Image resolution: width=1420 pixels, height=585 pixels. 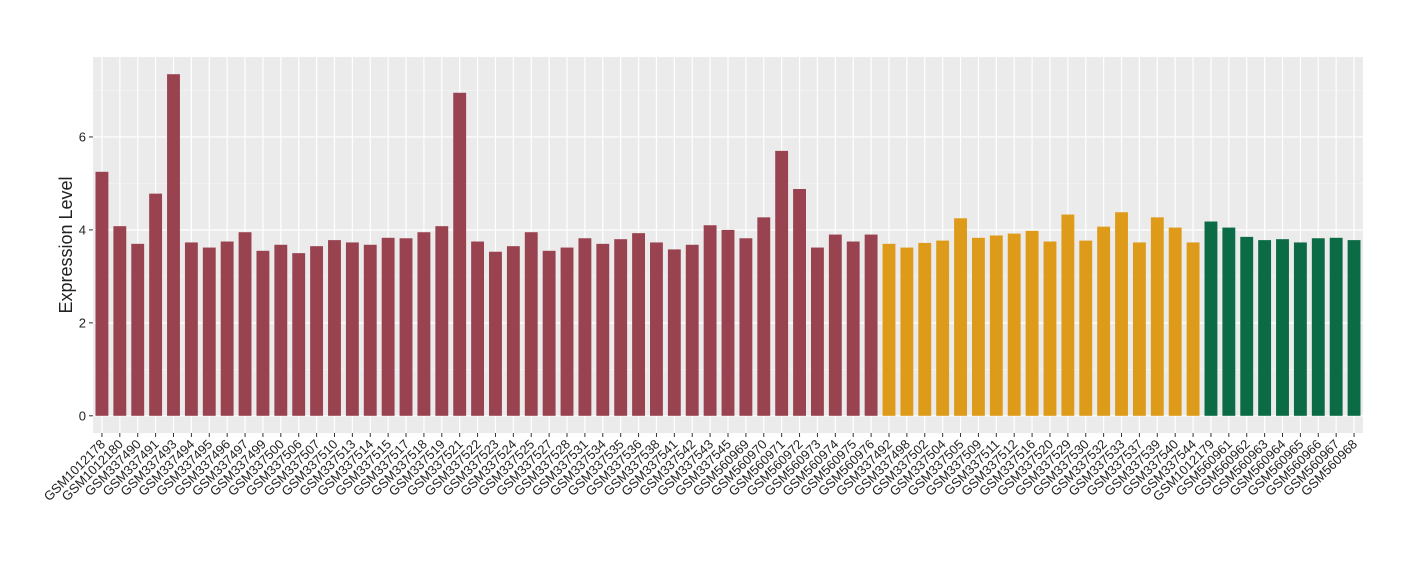 What do you see at coordinates (82, 229) in the screenshot?
I see `y-tick-label: 4` at bounding box center [82, 229].